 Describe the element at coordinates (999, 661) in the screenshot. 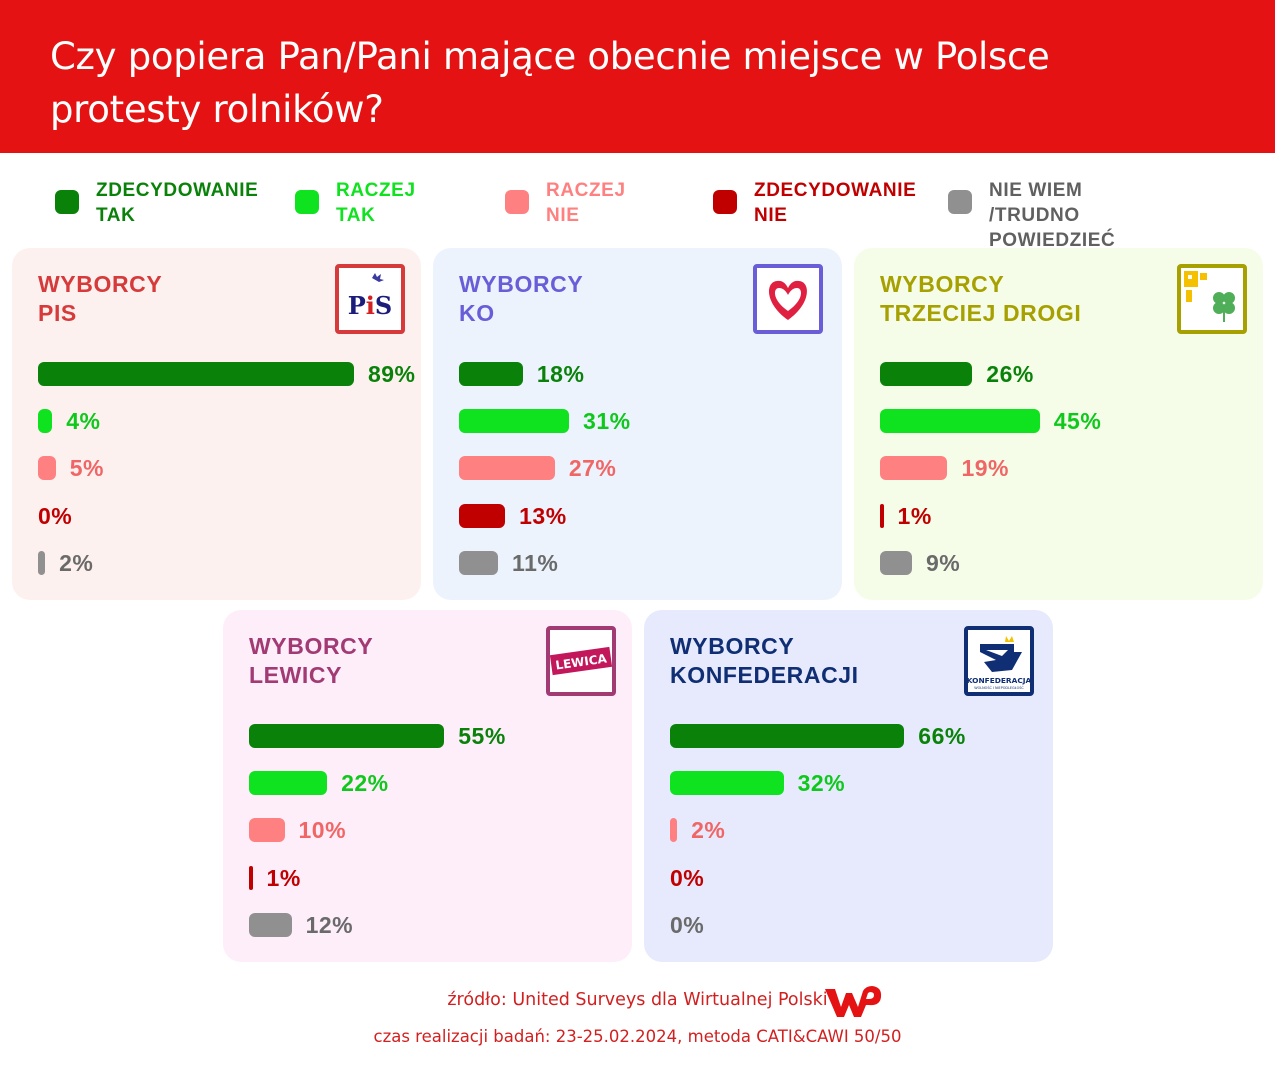

I see `konfederacja-logo-icon: KONFEDERACJA WOLNOŚĆ I NIEPODLEGŁOŚĆ` at that location.